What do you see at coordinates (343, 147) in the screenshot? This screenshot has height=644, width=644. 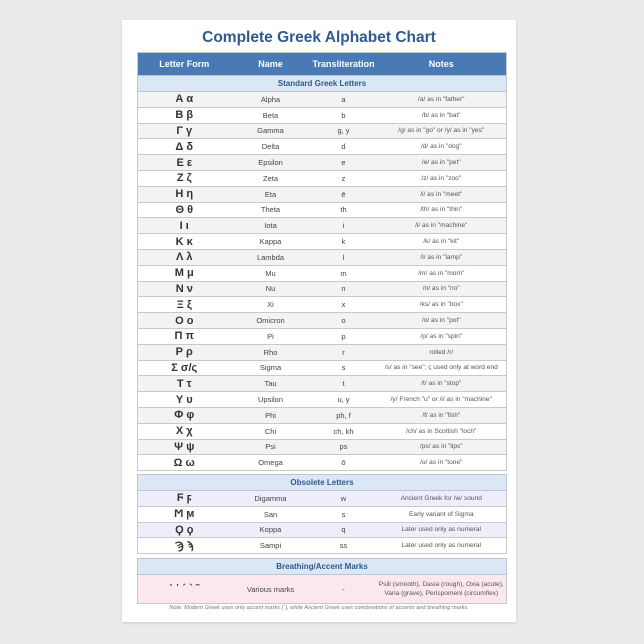 I see `cell-transliteration: d` at bounding box center [343, 147].